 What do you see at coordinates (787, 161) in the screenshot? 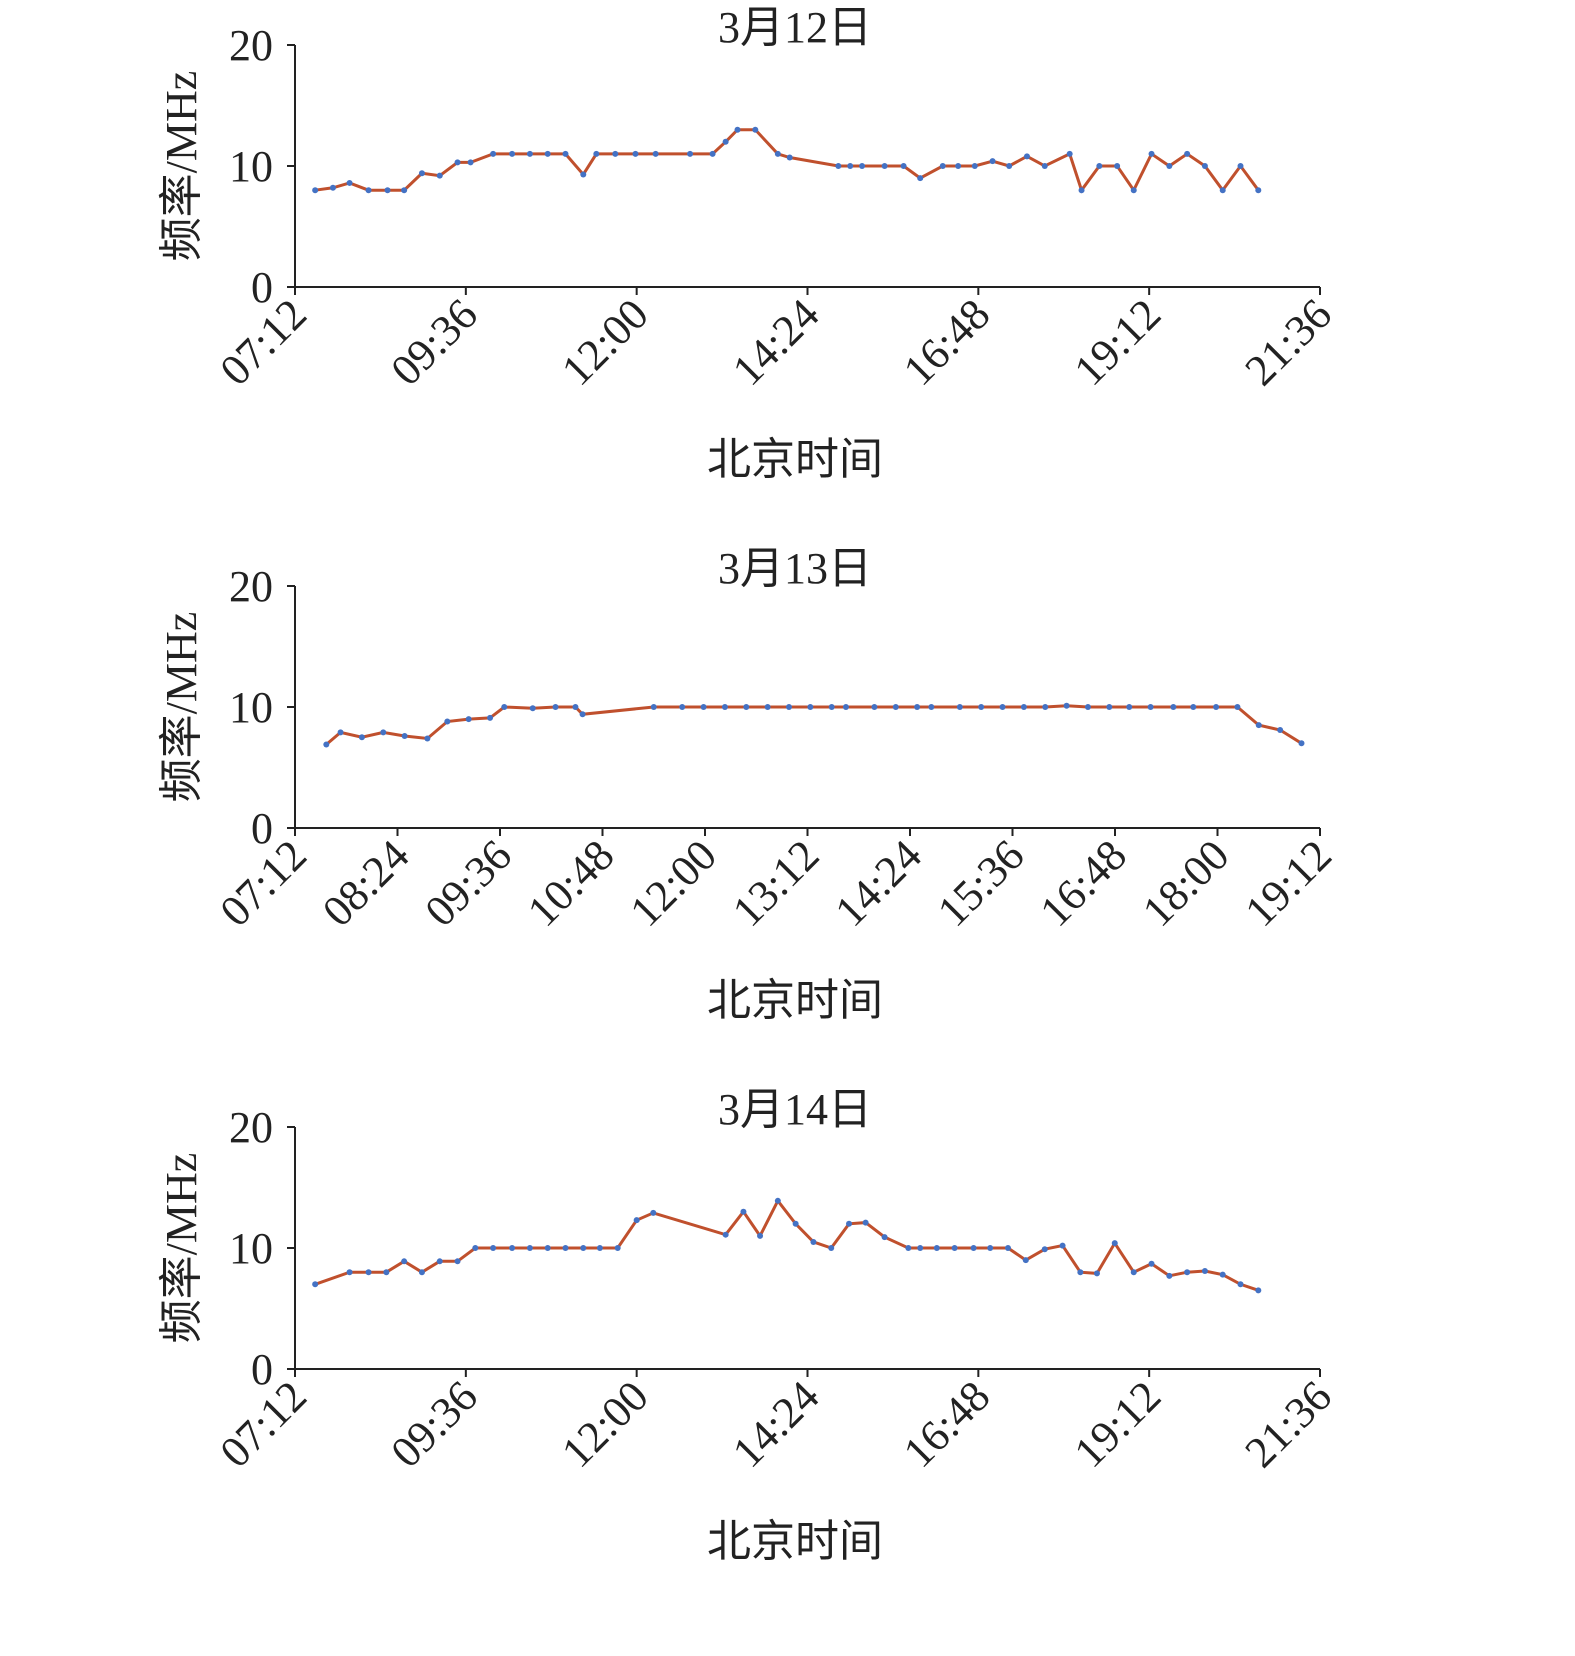
I see `data-line` at bounding box center [787, 161].